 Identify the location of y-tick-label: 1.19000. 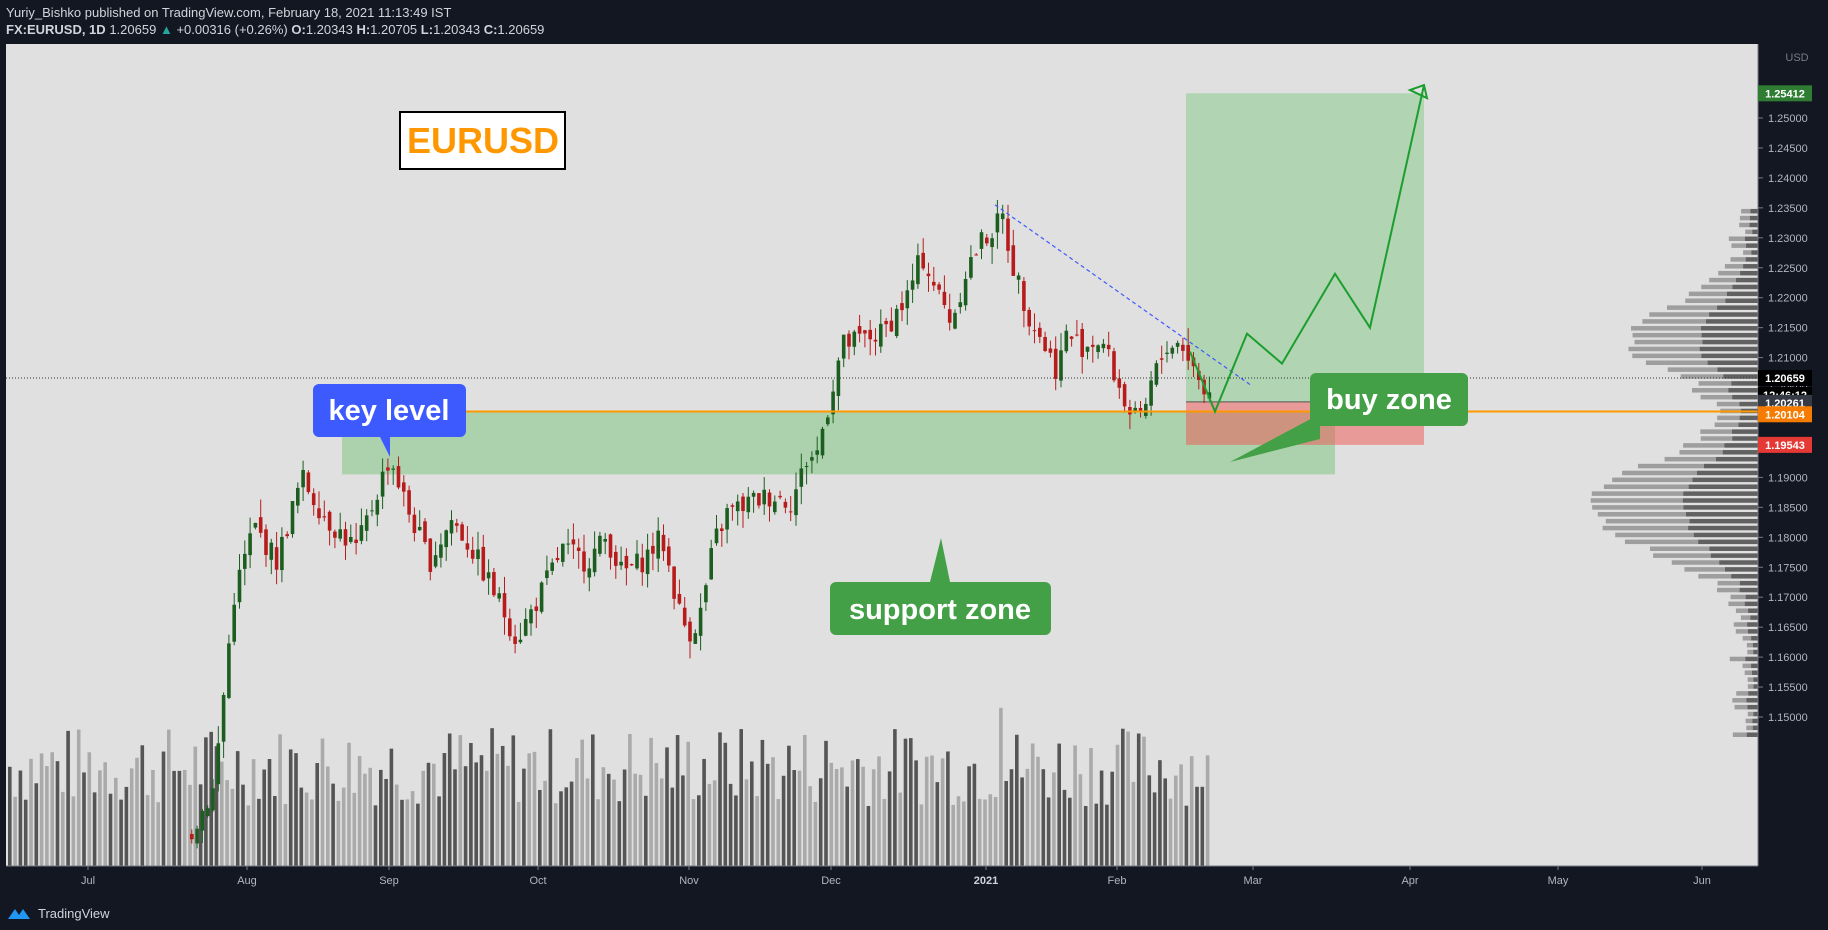
(1788, 478).